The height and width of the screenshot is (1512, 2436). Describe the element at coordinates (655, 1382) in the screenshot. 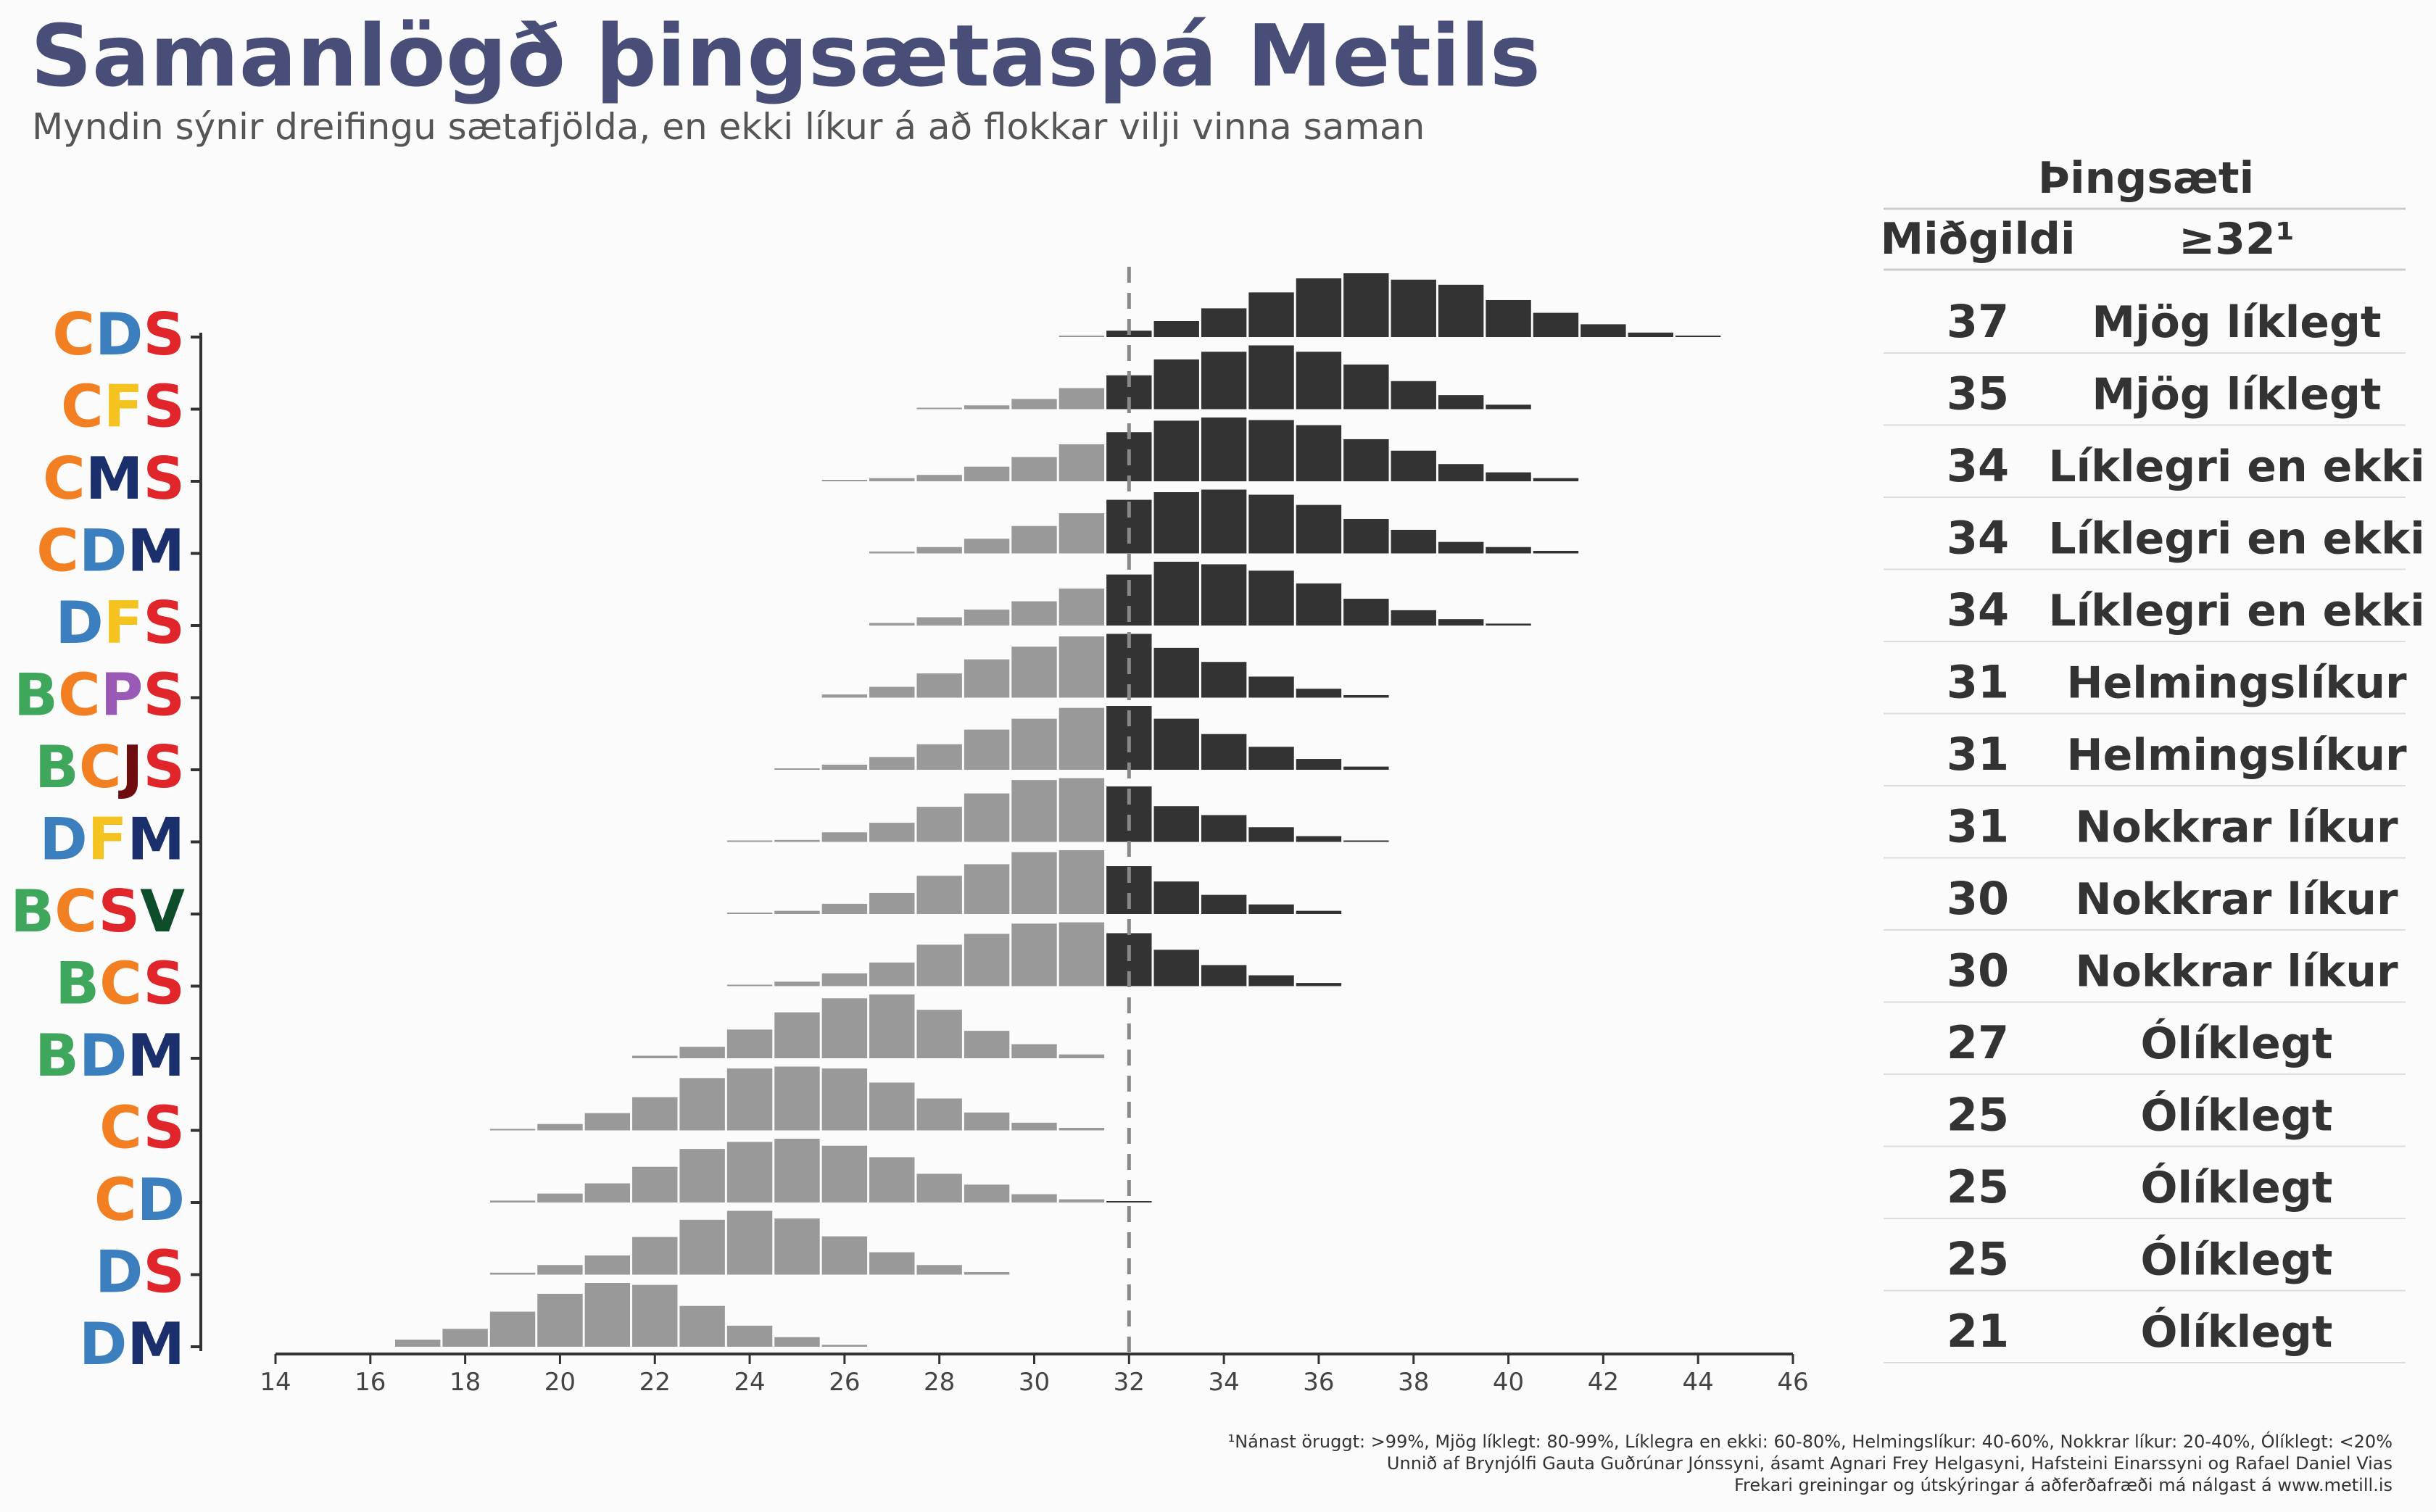

I see `x-tick-label: 22` at that location.